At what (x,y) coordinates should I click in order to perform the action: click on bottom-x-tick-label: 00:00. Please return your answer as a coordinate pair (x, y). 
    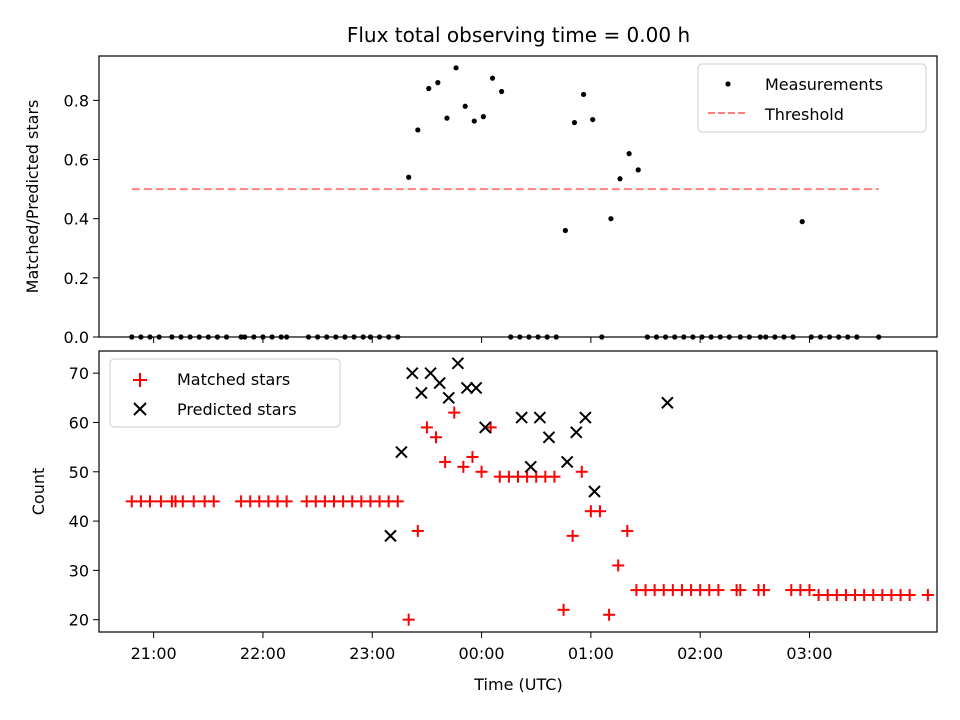
    Looking at the image, I should click on (482, 653).